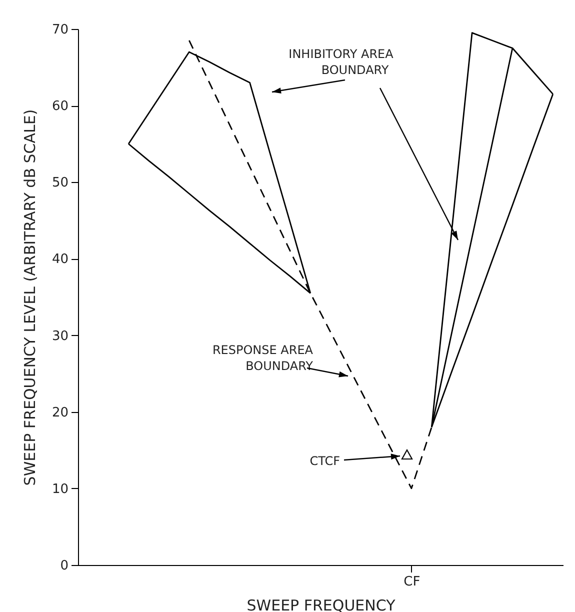  What do you see at coordinates (60, 183) in the screenshot?
I see `y-tick-label: 50` at bounding box center [60, 183].